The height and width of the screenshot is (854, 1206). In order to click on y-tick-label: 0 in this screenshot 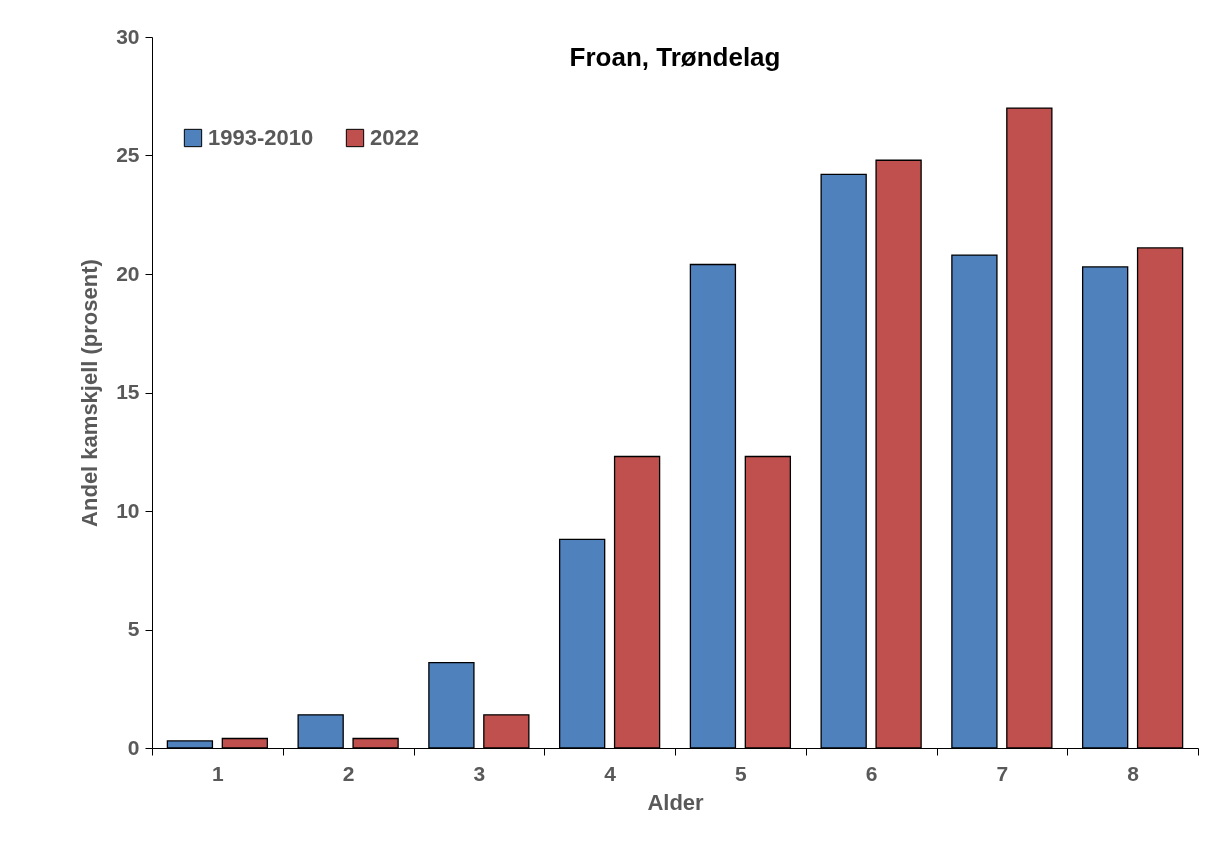, I will do `click(133, 747)`.